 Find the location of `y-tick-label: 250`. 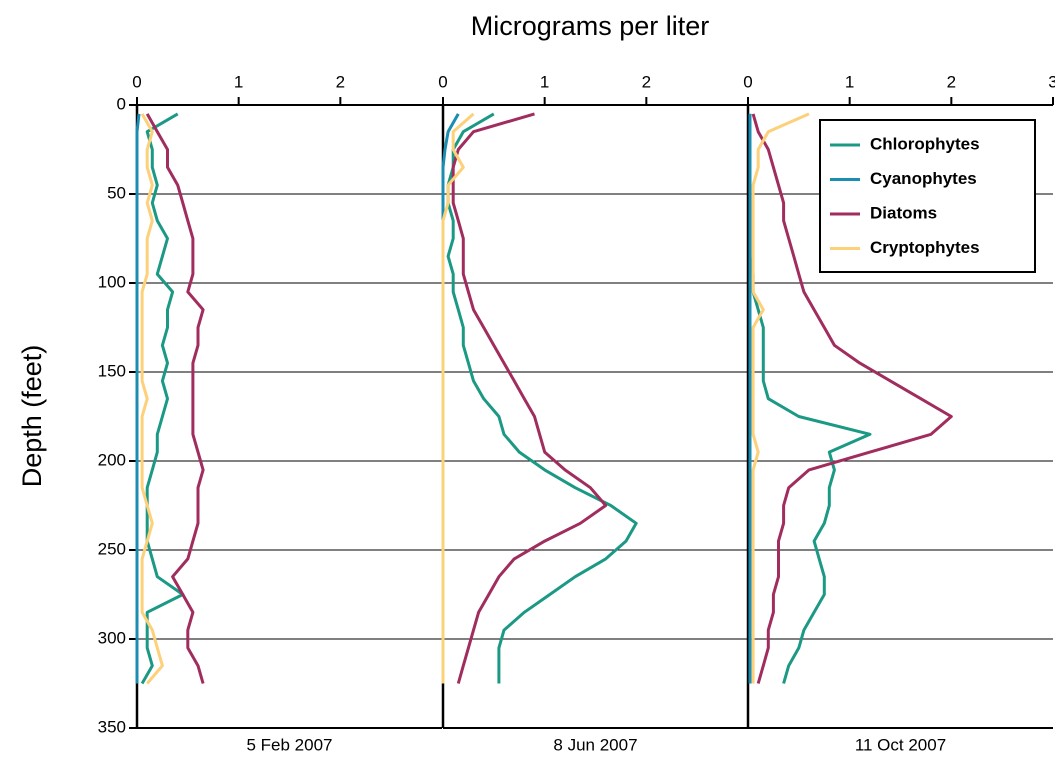

y-tick-label: 250 is located at coordinates (112, 548).